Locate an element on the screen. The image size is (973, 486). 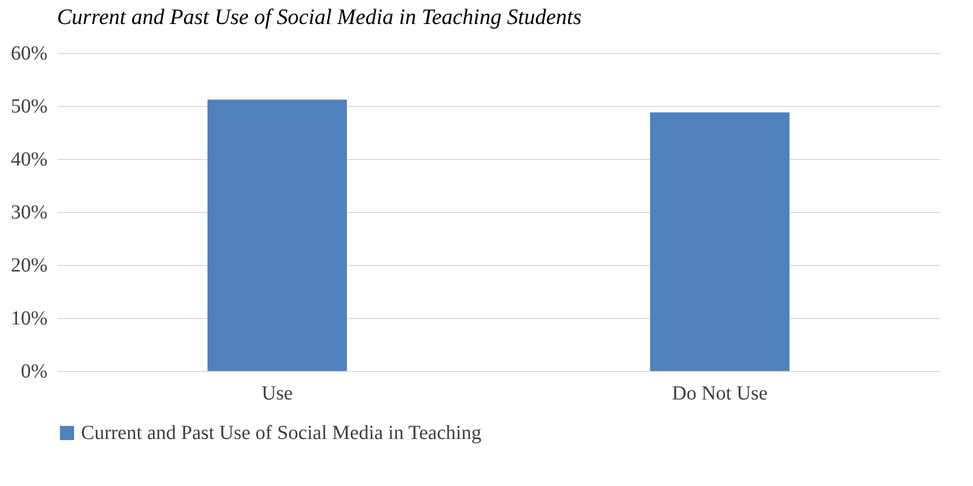
y-tick-label: 20% is located at coordinates (29, 265).